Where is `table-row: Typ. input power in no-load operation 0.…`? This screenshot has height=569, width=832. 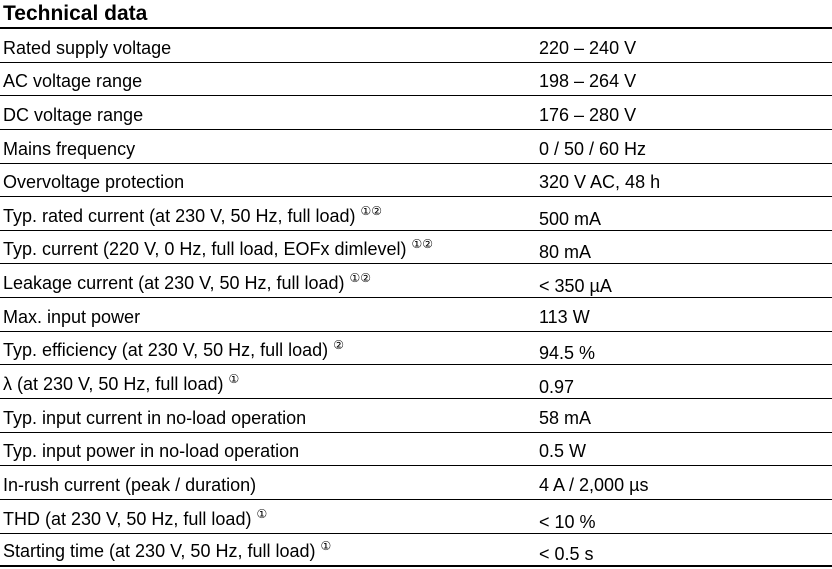
table-row: Typ. input power in no-load operation 0.… is located at coordinates (416, 450).